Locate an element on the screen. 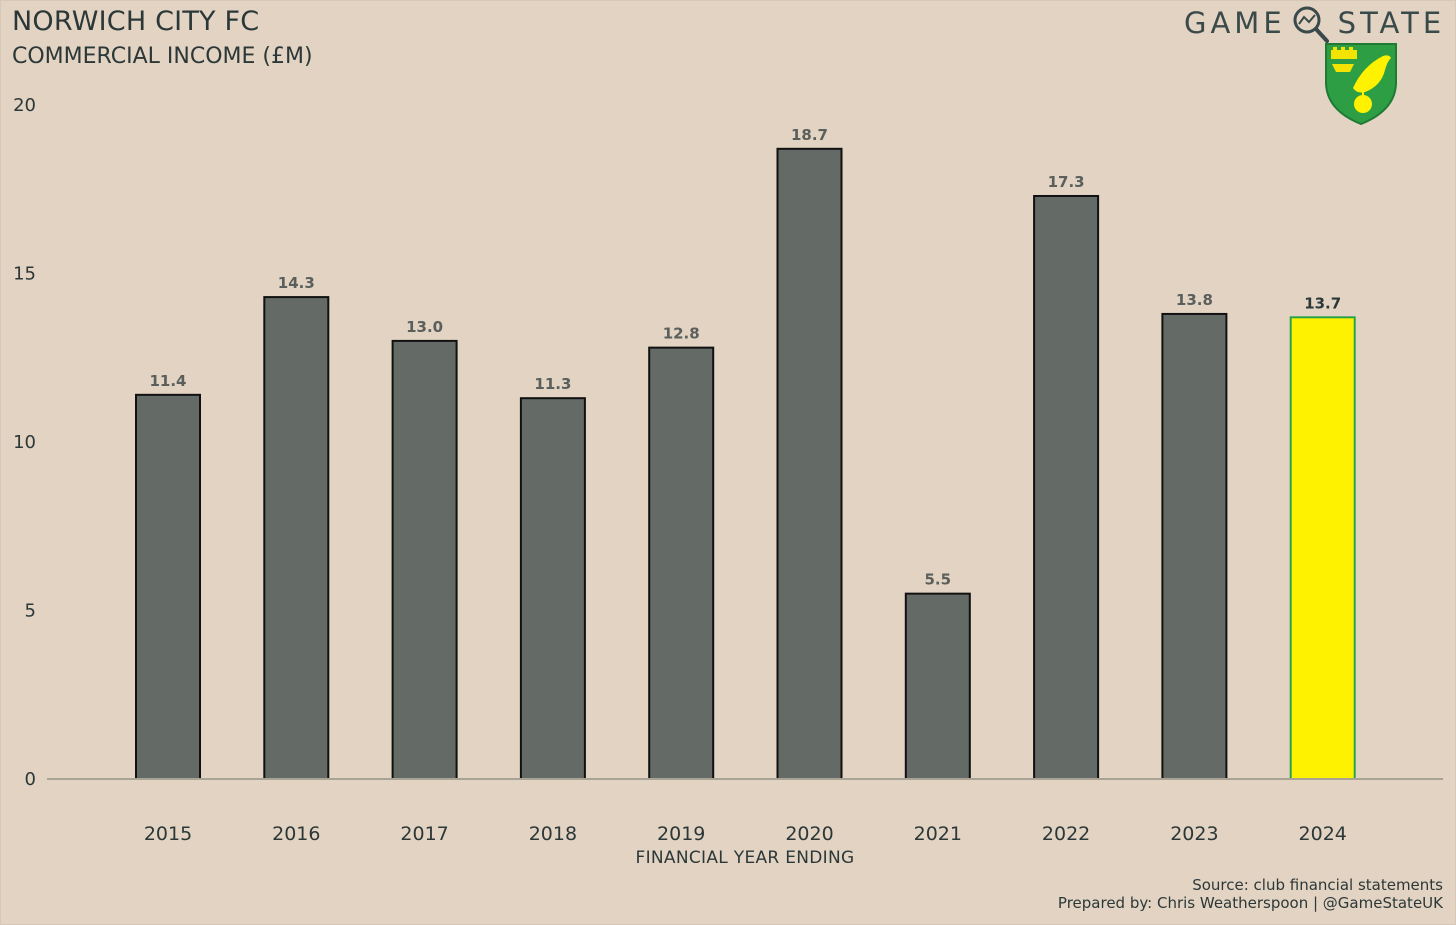  bar-2023 is located at coordinates (1194, 546).